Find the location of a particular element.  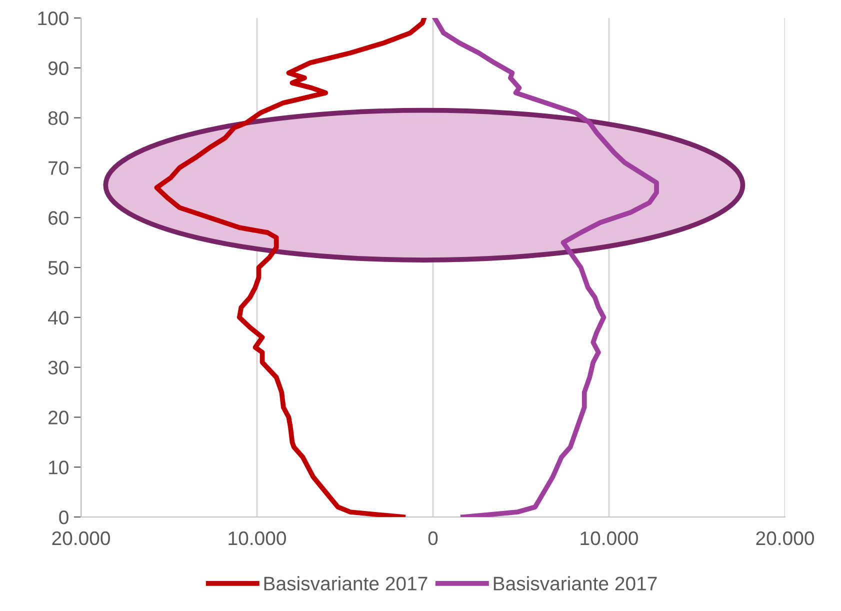

y-tick-label: 10 is located at coordinates (58, 467).